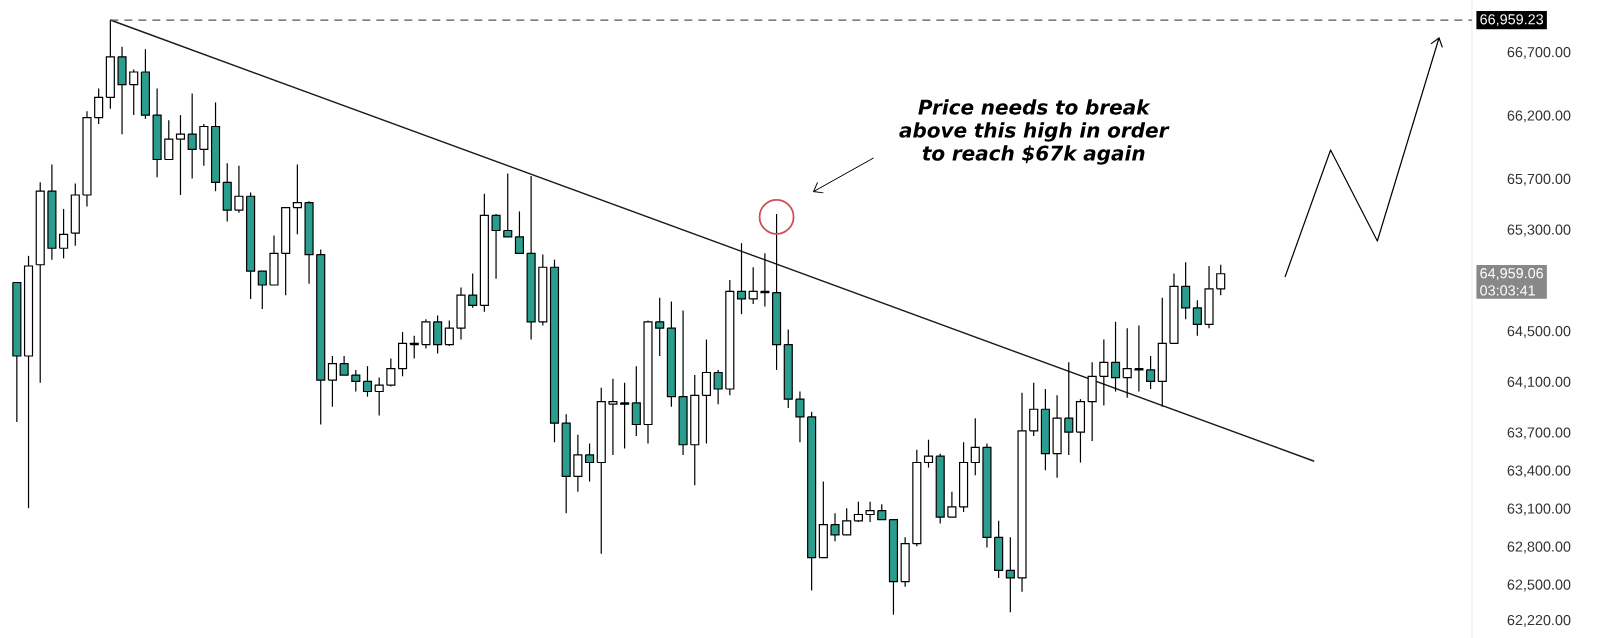 The width and height of the screenshot is (1600, 638). What do you see at coordinates (1539, 230) in the screenshot?
I see `y-tick-label: 65,300.00` at bounding box center [1539, 230].